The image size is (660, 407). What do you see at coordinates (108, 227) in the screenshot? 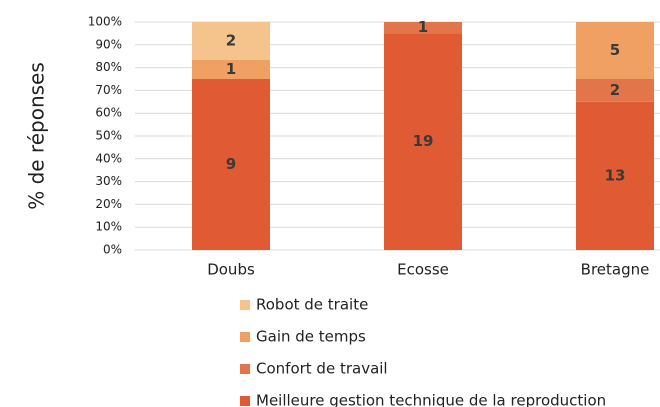
I see `y-tick-label: 10%` at bounding box center [108, 227].